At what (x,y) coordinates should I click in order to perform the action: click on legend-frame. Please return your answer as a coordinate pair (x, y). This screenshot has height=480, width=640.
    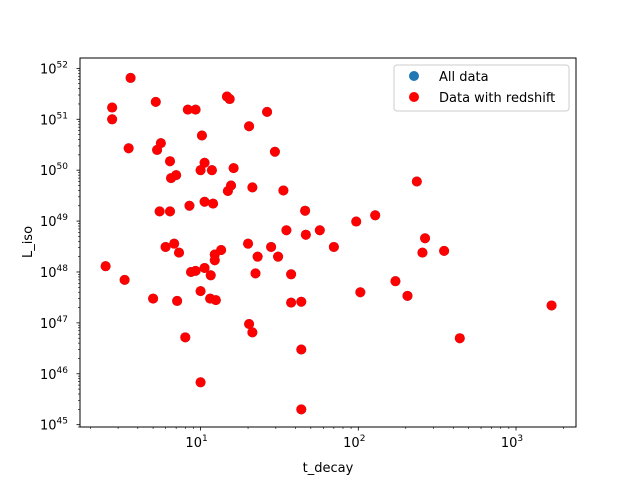
    Looking at the image, I should click on (481, 88).